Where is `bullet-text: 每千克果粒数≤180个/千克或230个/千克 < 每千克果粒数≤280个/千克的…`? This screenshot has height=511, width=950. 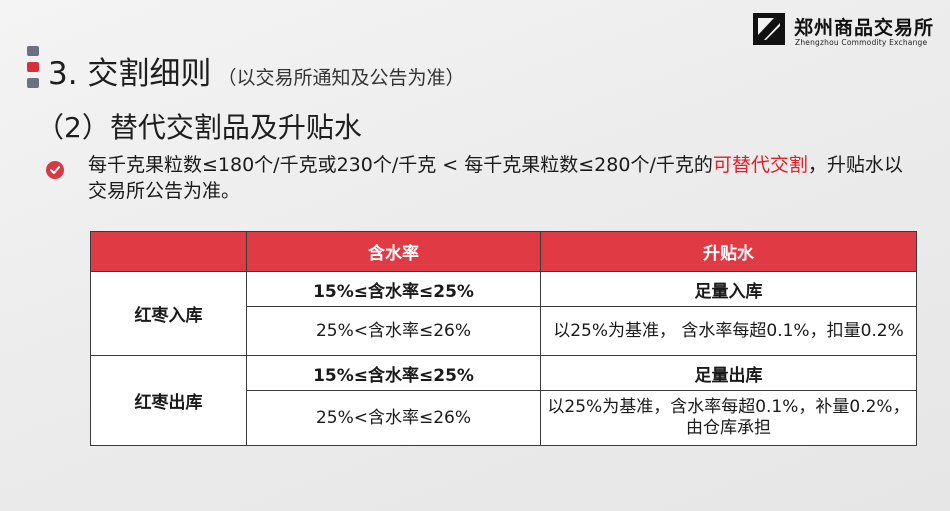
bullet-text: 每千克果粒数≤180个/千克或230个/千克 < 每千克果粒数≤280个/千克的… is located at coordinates (498, 178).